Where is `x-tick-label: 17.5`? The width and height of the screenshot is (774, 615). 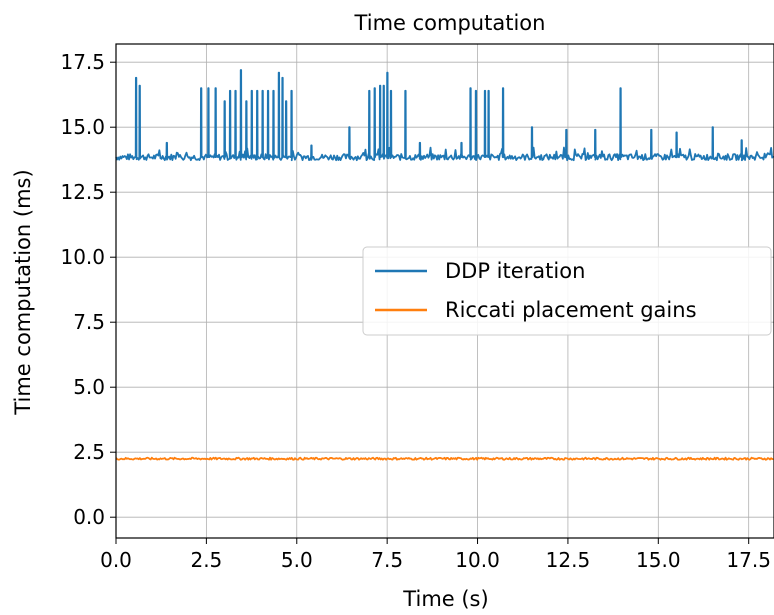 x-tick-label: 17.5 is located at coordinates (748, 560).